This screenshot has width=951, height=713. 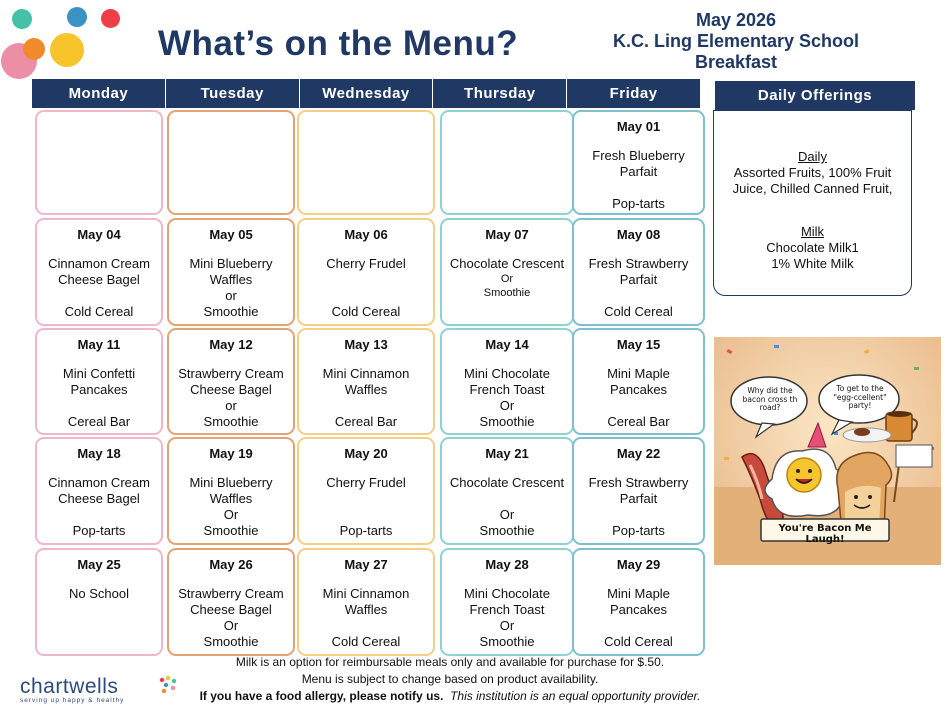 What do you see at coordinates (507, 389) in the screenshot?
I see `menu-item: French Toast` at bounding box center [507, 389].